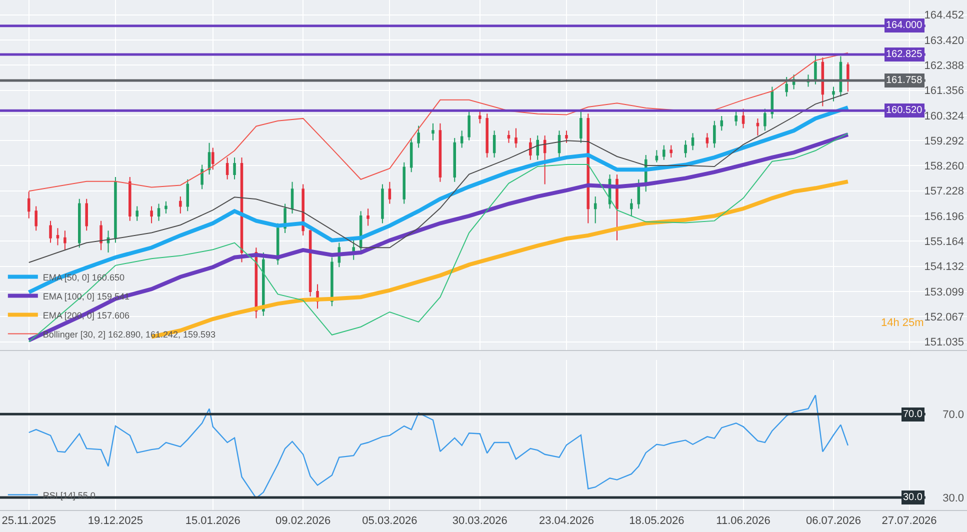 The image size is (967, 532). Describe the element at coordinates (480, 521) in the screenshot. I see `x-tick-label: 30.03.2026` at that location.